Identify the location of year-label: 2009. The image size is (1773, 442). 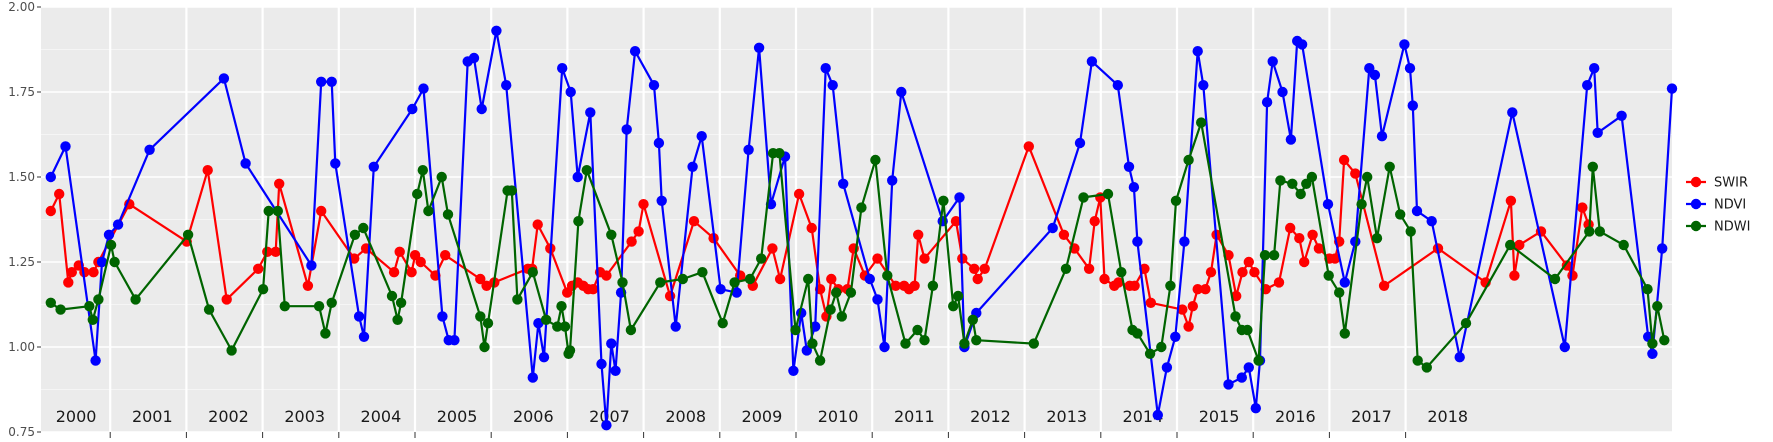
(762, 416).